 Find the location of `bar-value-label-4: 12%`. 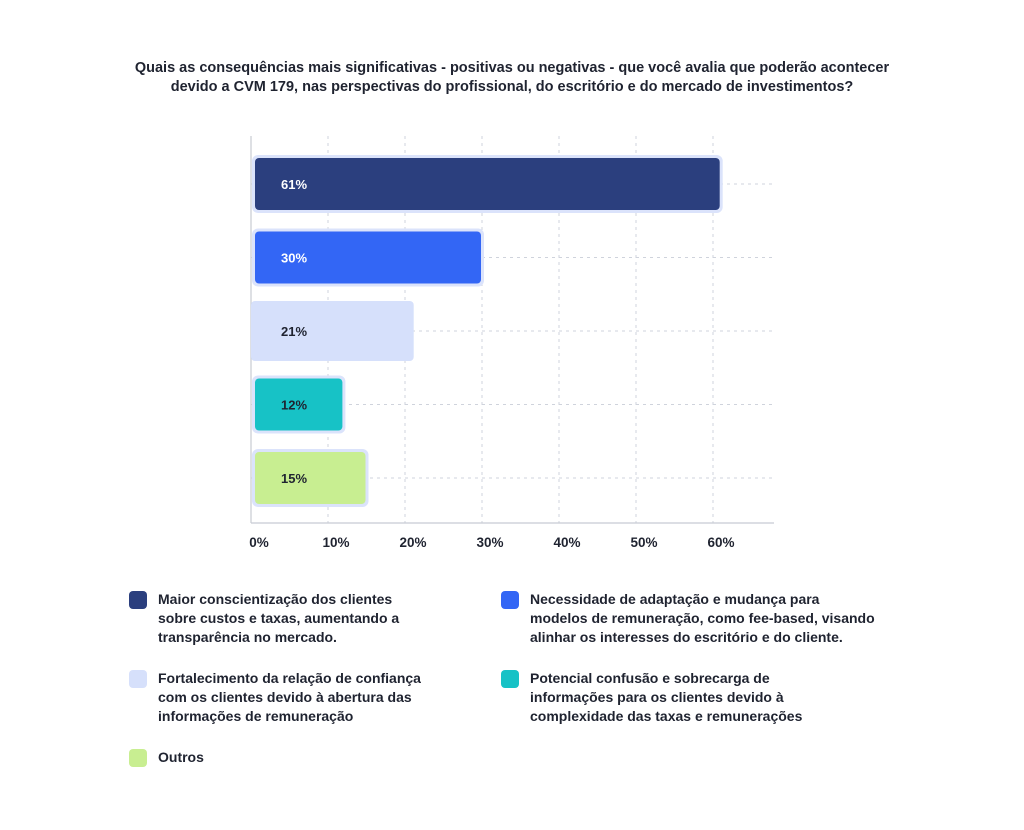

bar-value-label-4: 12% is located at coordinates (294, 405).